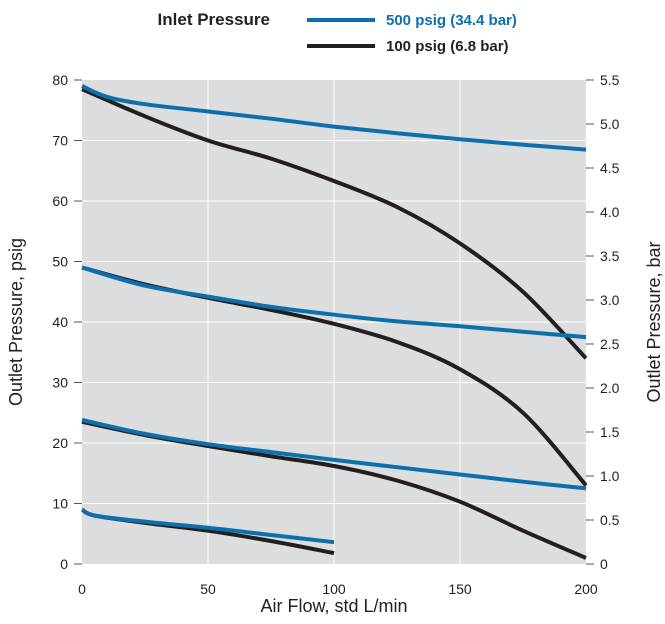  Describe the element at coordinates (610, 476) in the screenshot. I see `y2-tick-label: 1.0` at that location.